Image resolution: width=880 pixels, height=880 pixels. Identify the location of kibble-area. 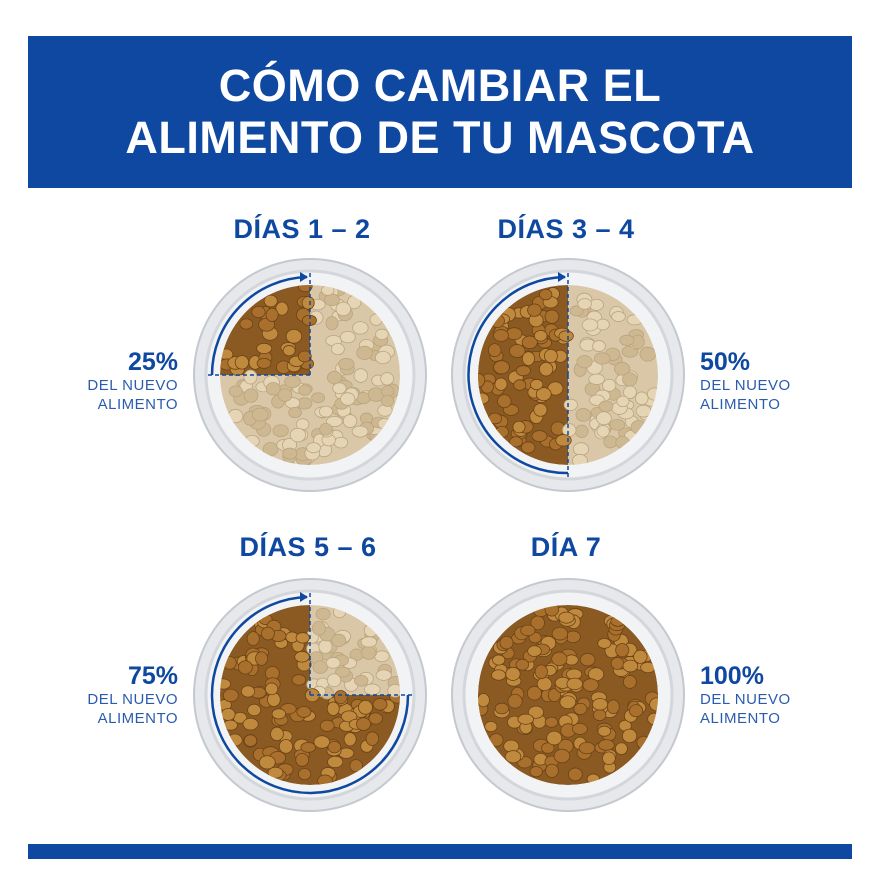
(568, 695).